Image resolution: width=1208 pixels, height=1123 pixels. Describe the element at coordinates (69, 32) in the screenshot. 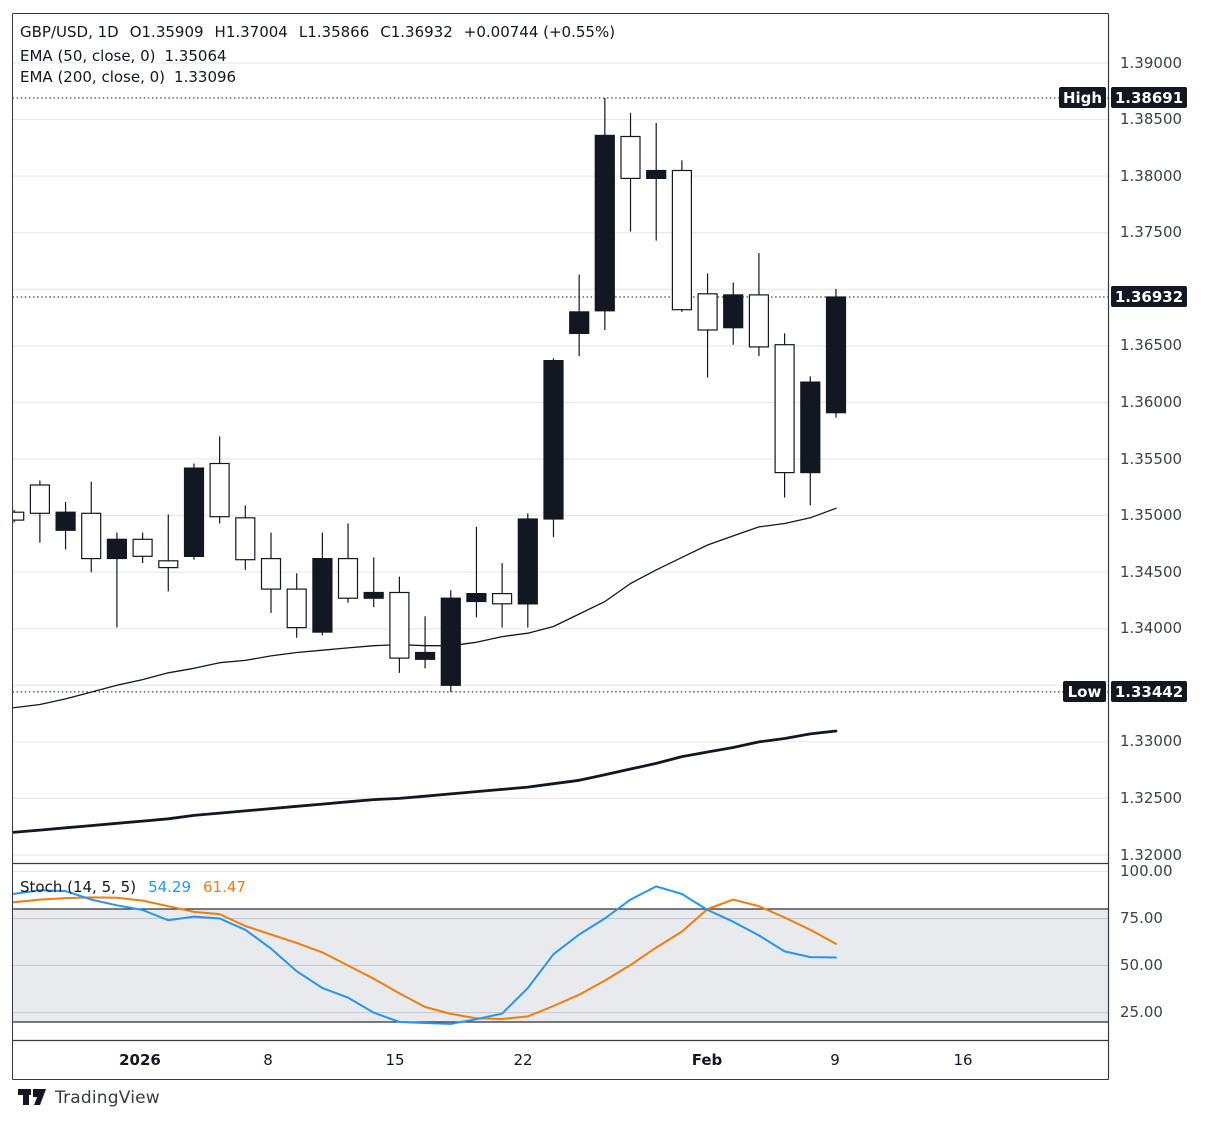

I see `symbol-title: GBP/USD, 1D` at that location.